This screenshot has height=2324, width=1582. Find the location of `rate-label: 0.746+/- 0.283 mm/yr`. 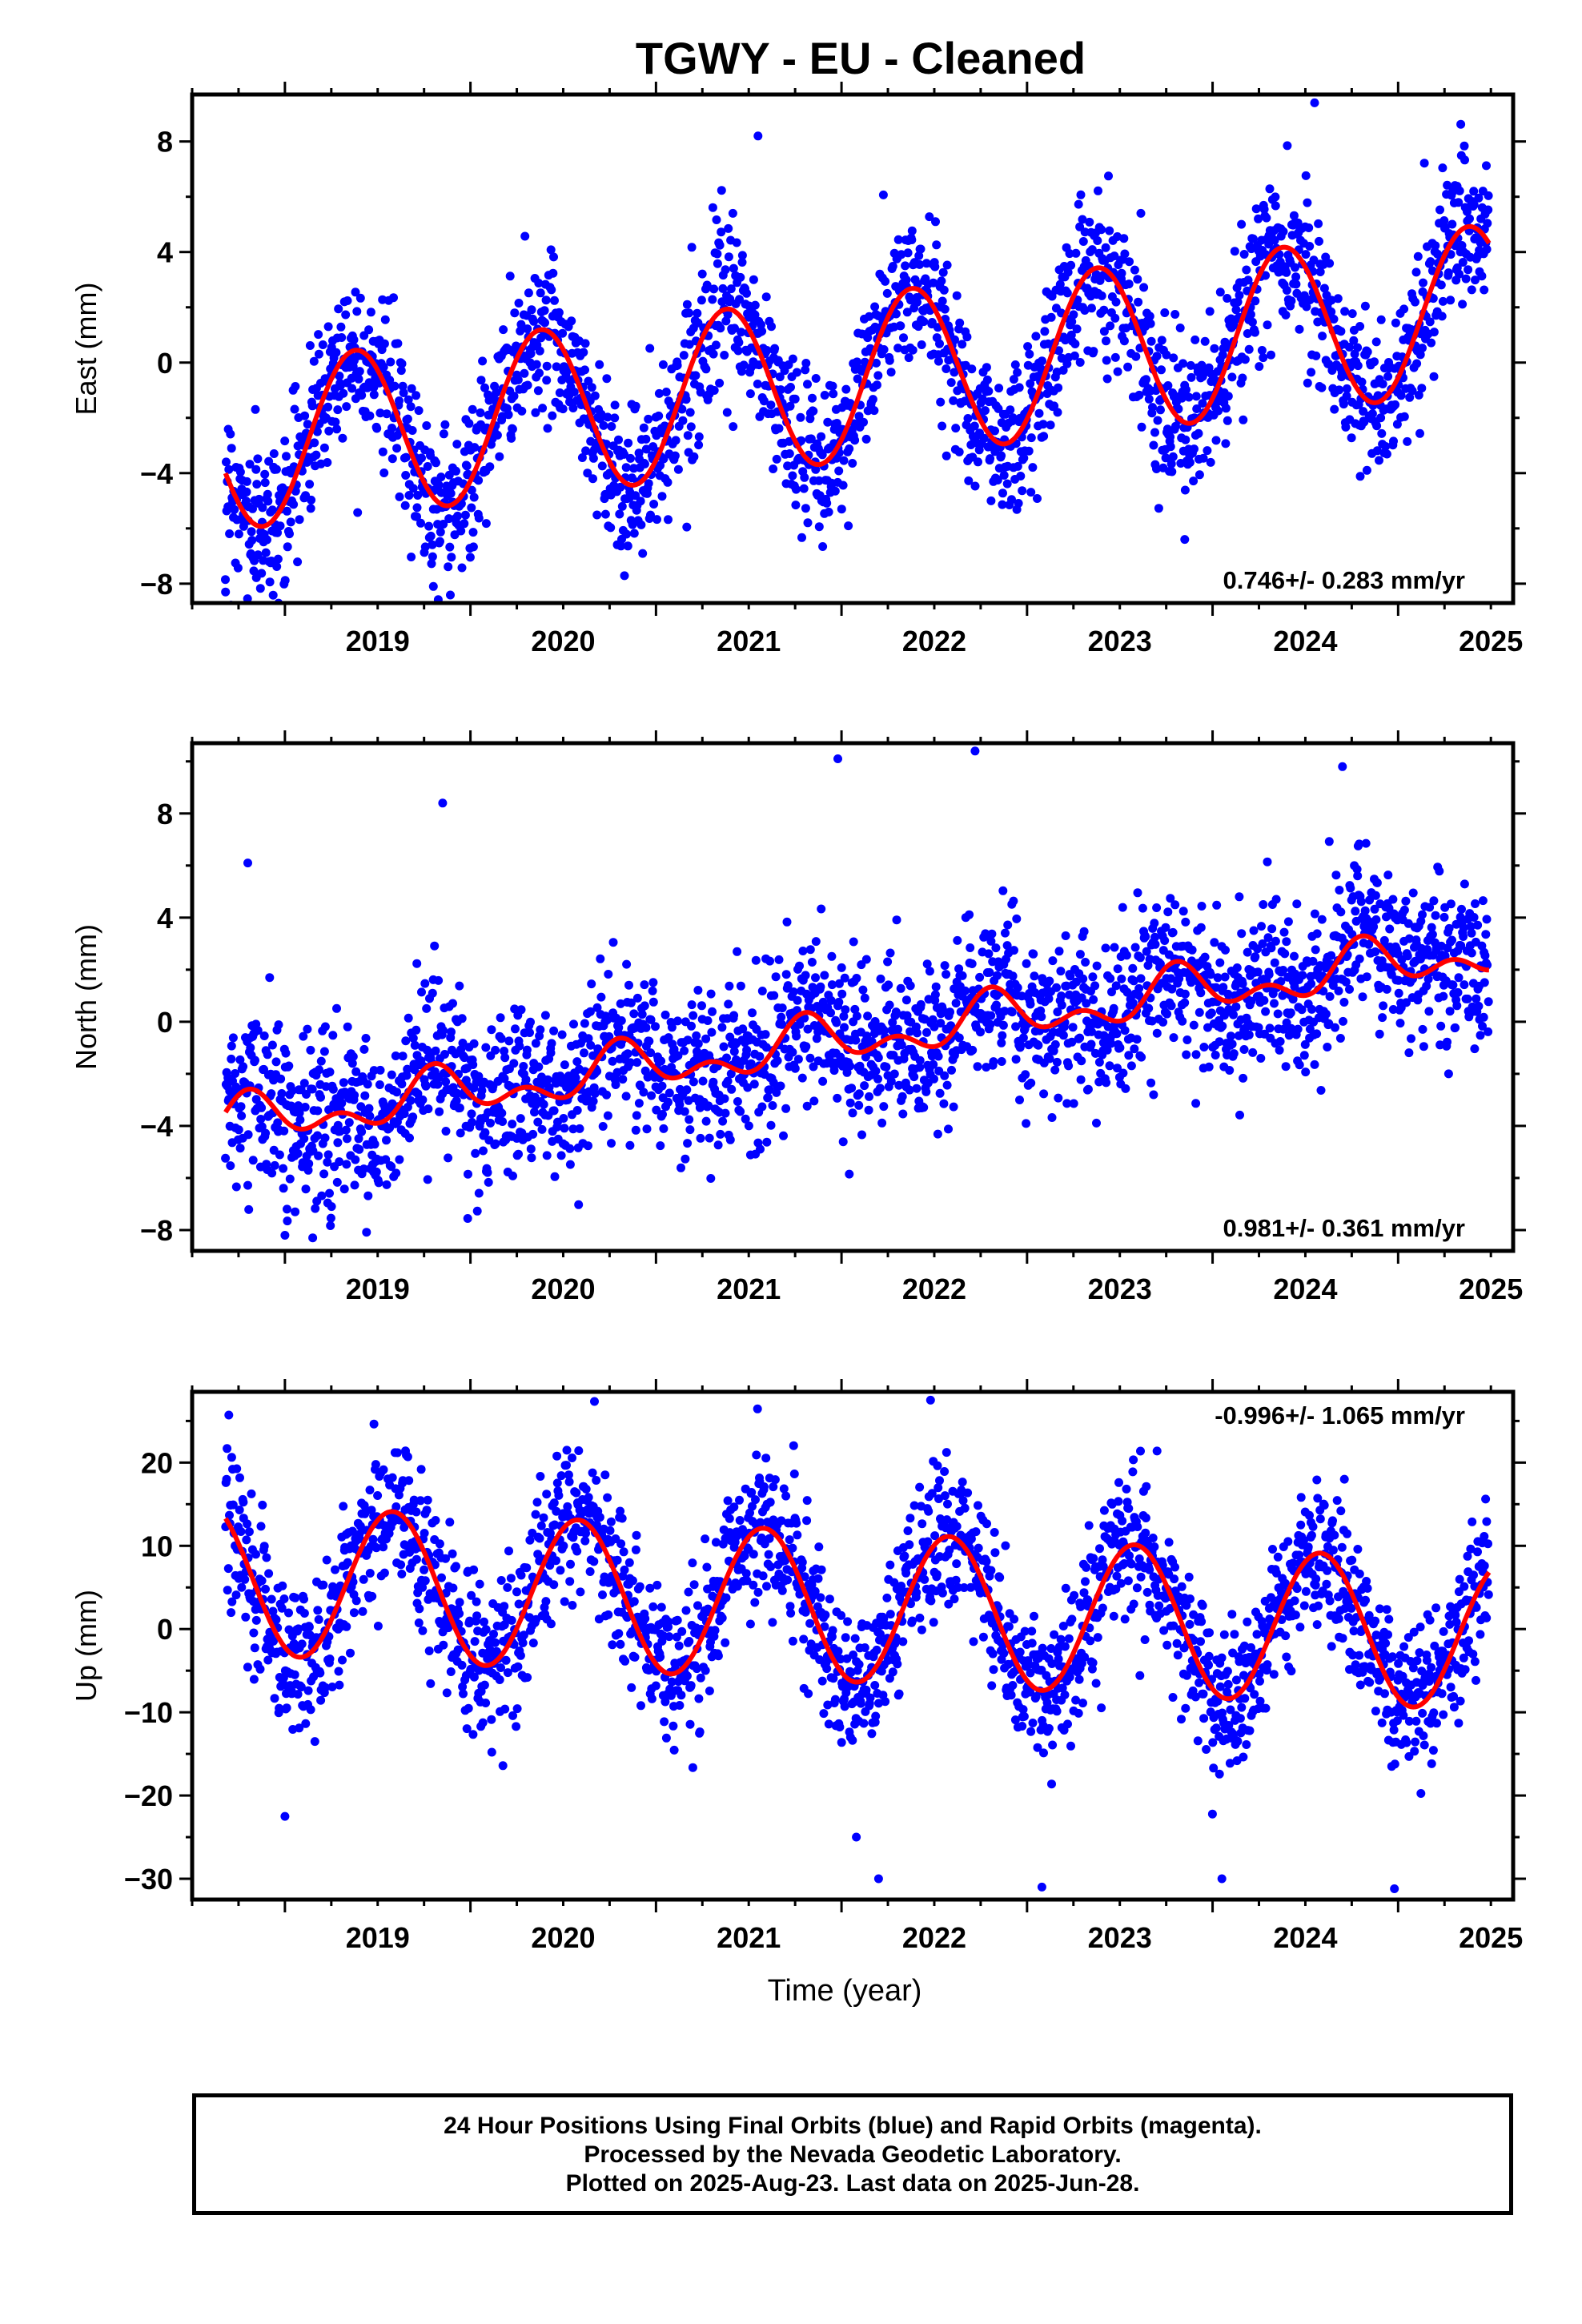

rate-label: 0.746+/- 0.283 mm/yr is located at coordinates (1344, 580).